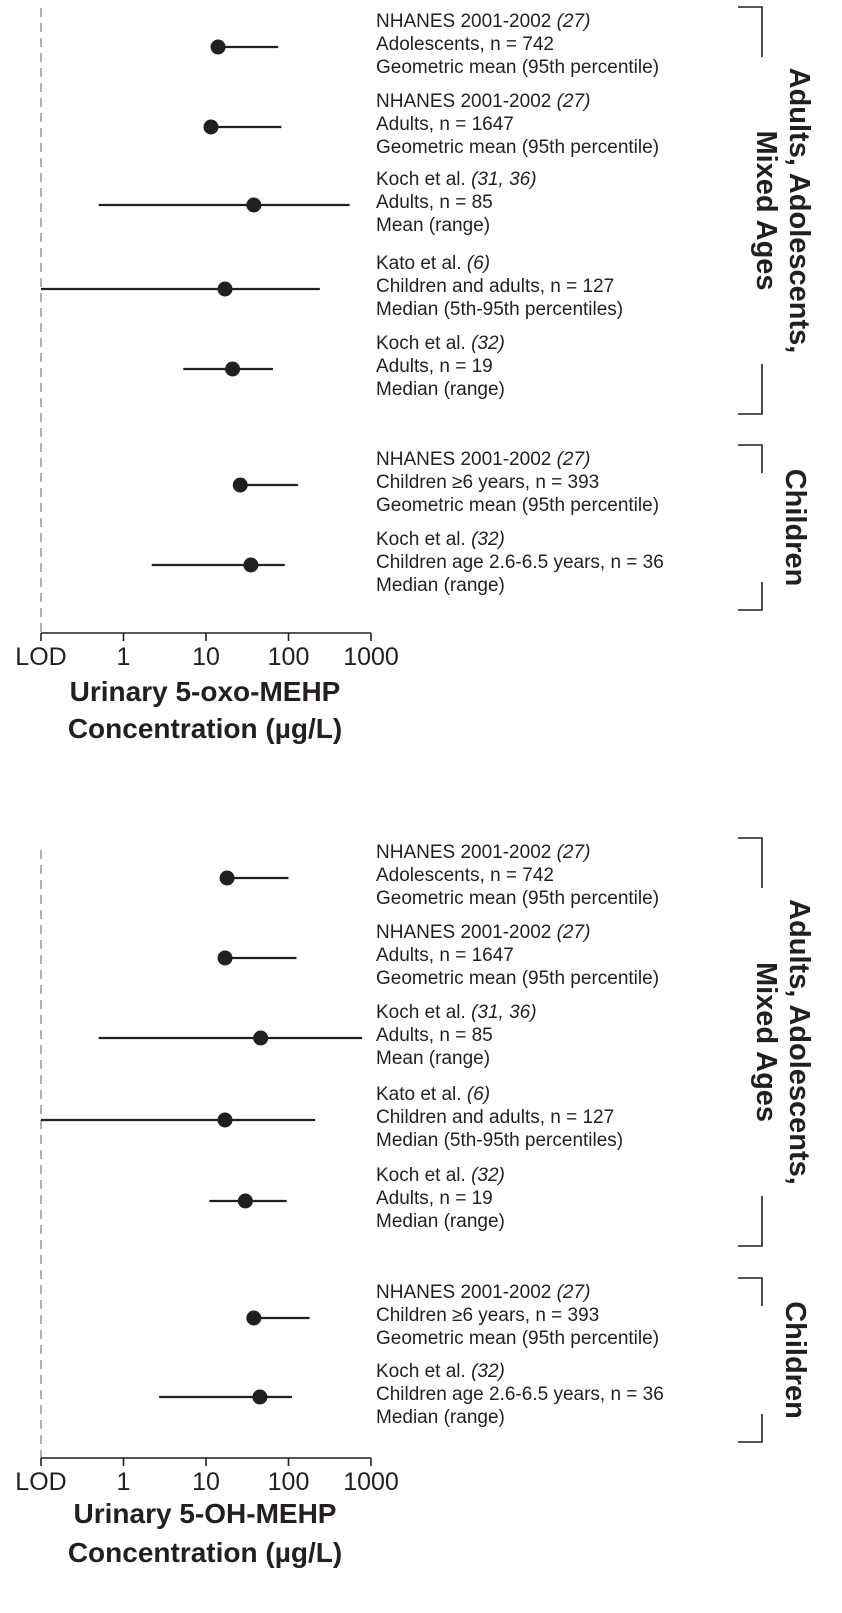  Describe the element at coordinates (520, 1394) in the screenshot. I see `study-population-label: Children age 2.6-6.5 years, n = 36` at that location.